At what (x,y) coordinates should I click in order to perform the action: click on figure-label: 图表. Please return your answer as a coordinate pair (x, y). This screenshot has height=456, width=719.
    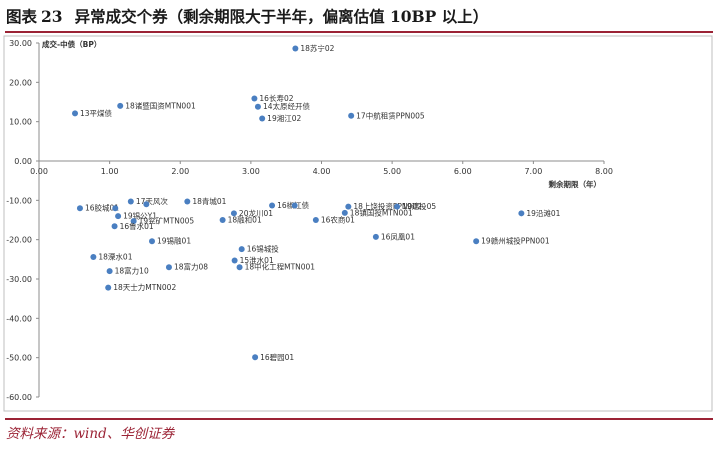
    Looking at the image, I should click on (22, 16).